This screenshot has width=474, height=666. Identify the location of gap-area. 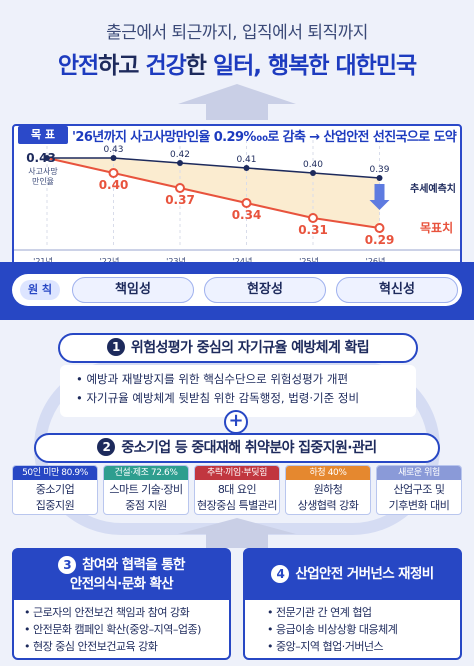
(213, 193).